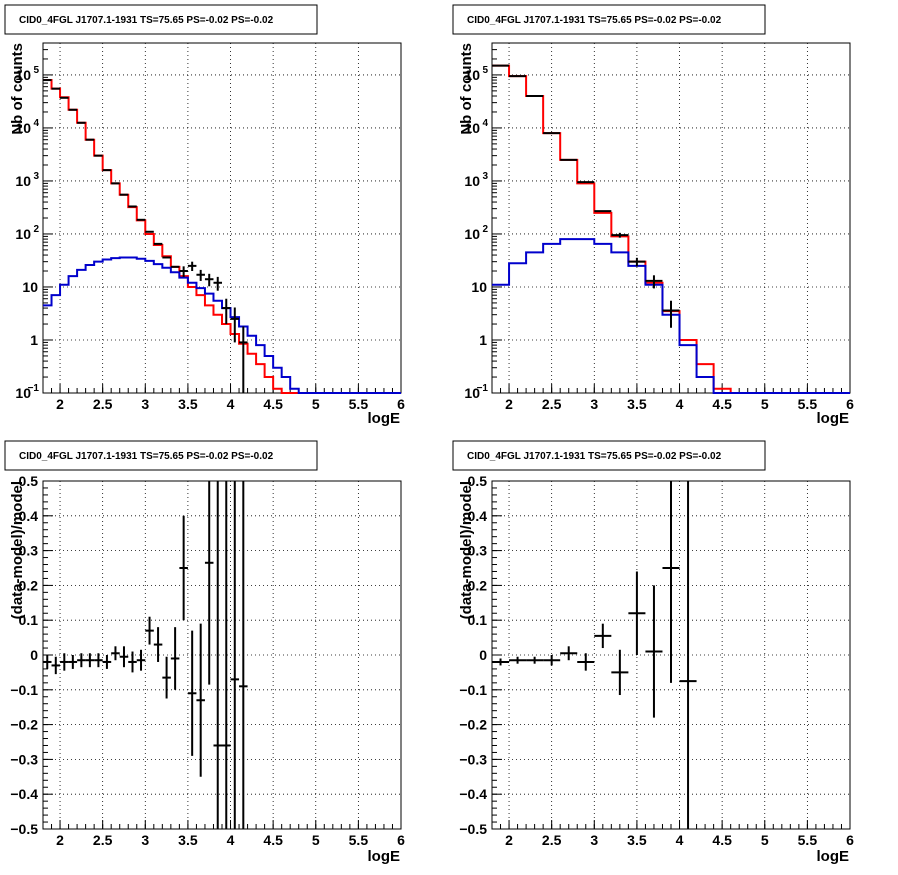 The width and height of the screenshot is (898, 875). What do you see at coordinates (31, 655) in the screenshot?
I see `y-tick-labels: −0.5 −0.4 −0.3 −0.2 −0.1 0 0.1 0.2 0.3 0.4 0.5` at bounding box center [31, 655].